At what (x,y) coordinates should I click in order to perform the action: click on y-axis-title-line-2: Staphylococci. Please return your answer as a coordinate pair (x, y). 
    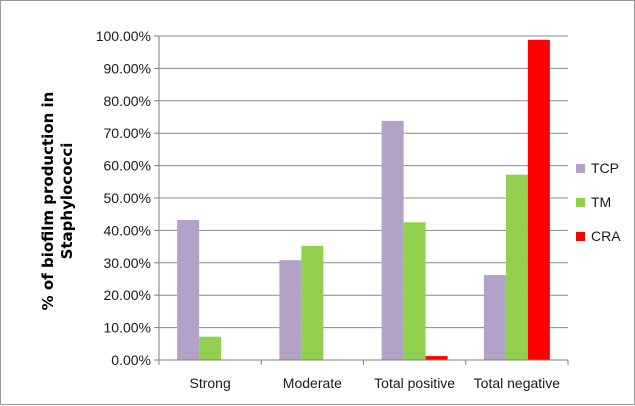
    Looking at the image, I should click on (67, 201).